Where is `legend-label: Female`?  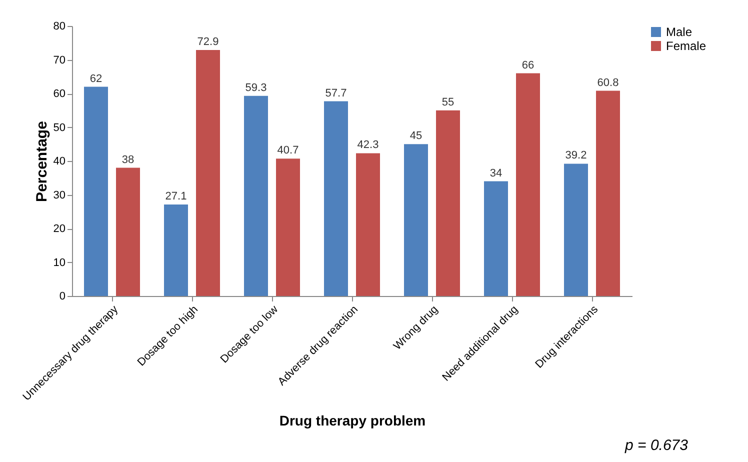 legend-label: Female is located at coordinates (686, 46).